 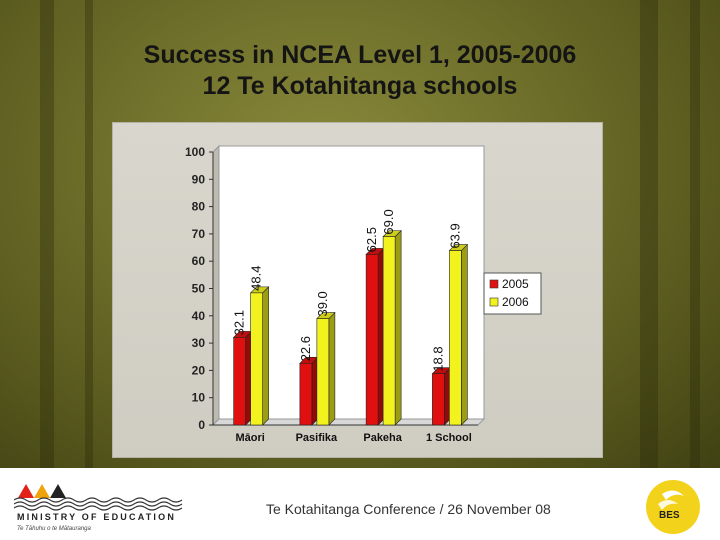 I want to click on data-label: 62.5, so click(x=371, y=239).